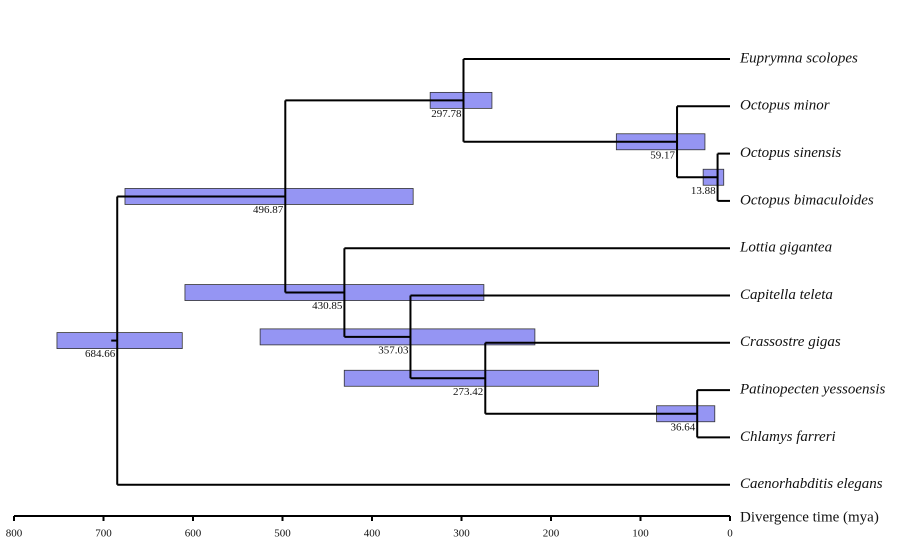  Describe the element at coordinates (807, 200) in the screenshot. I see `leaf-label: Octopus bimaculoides` at that location.